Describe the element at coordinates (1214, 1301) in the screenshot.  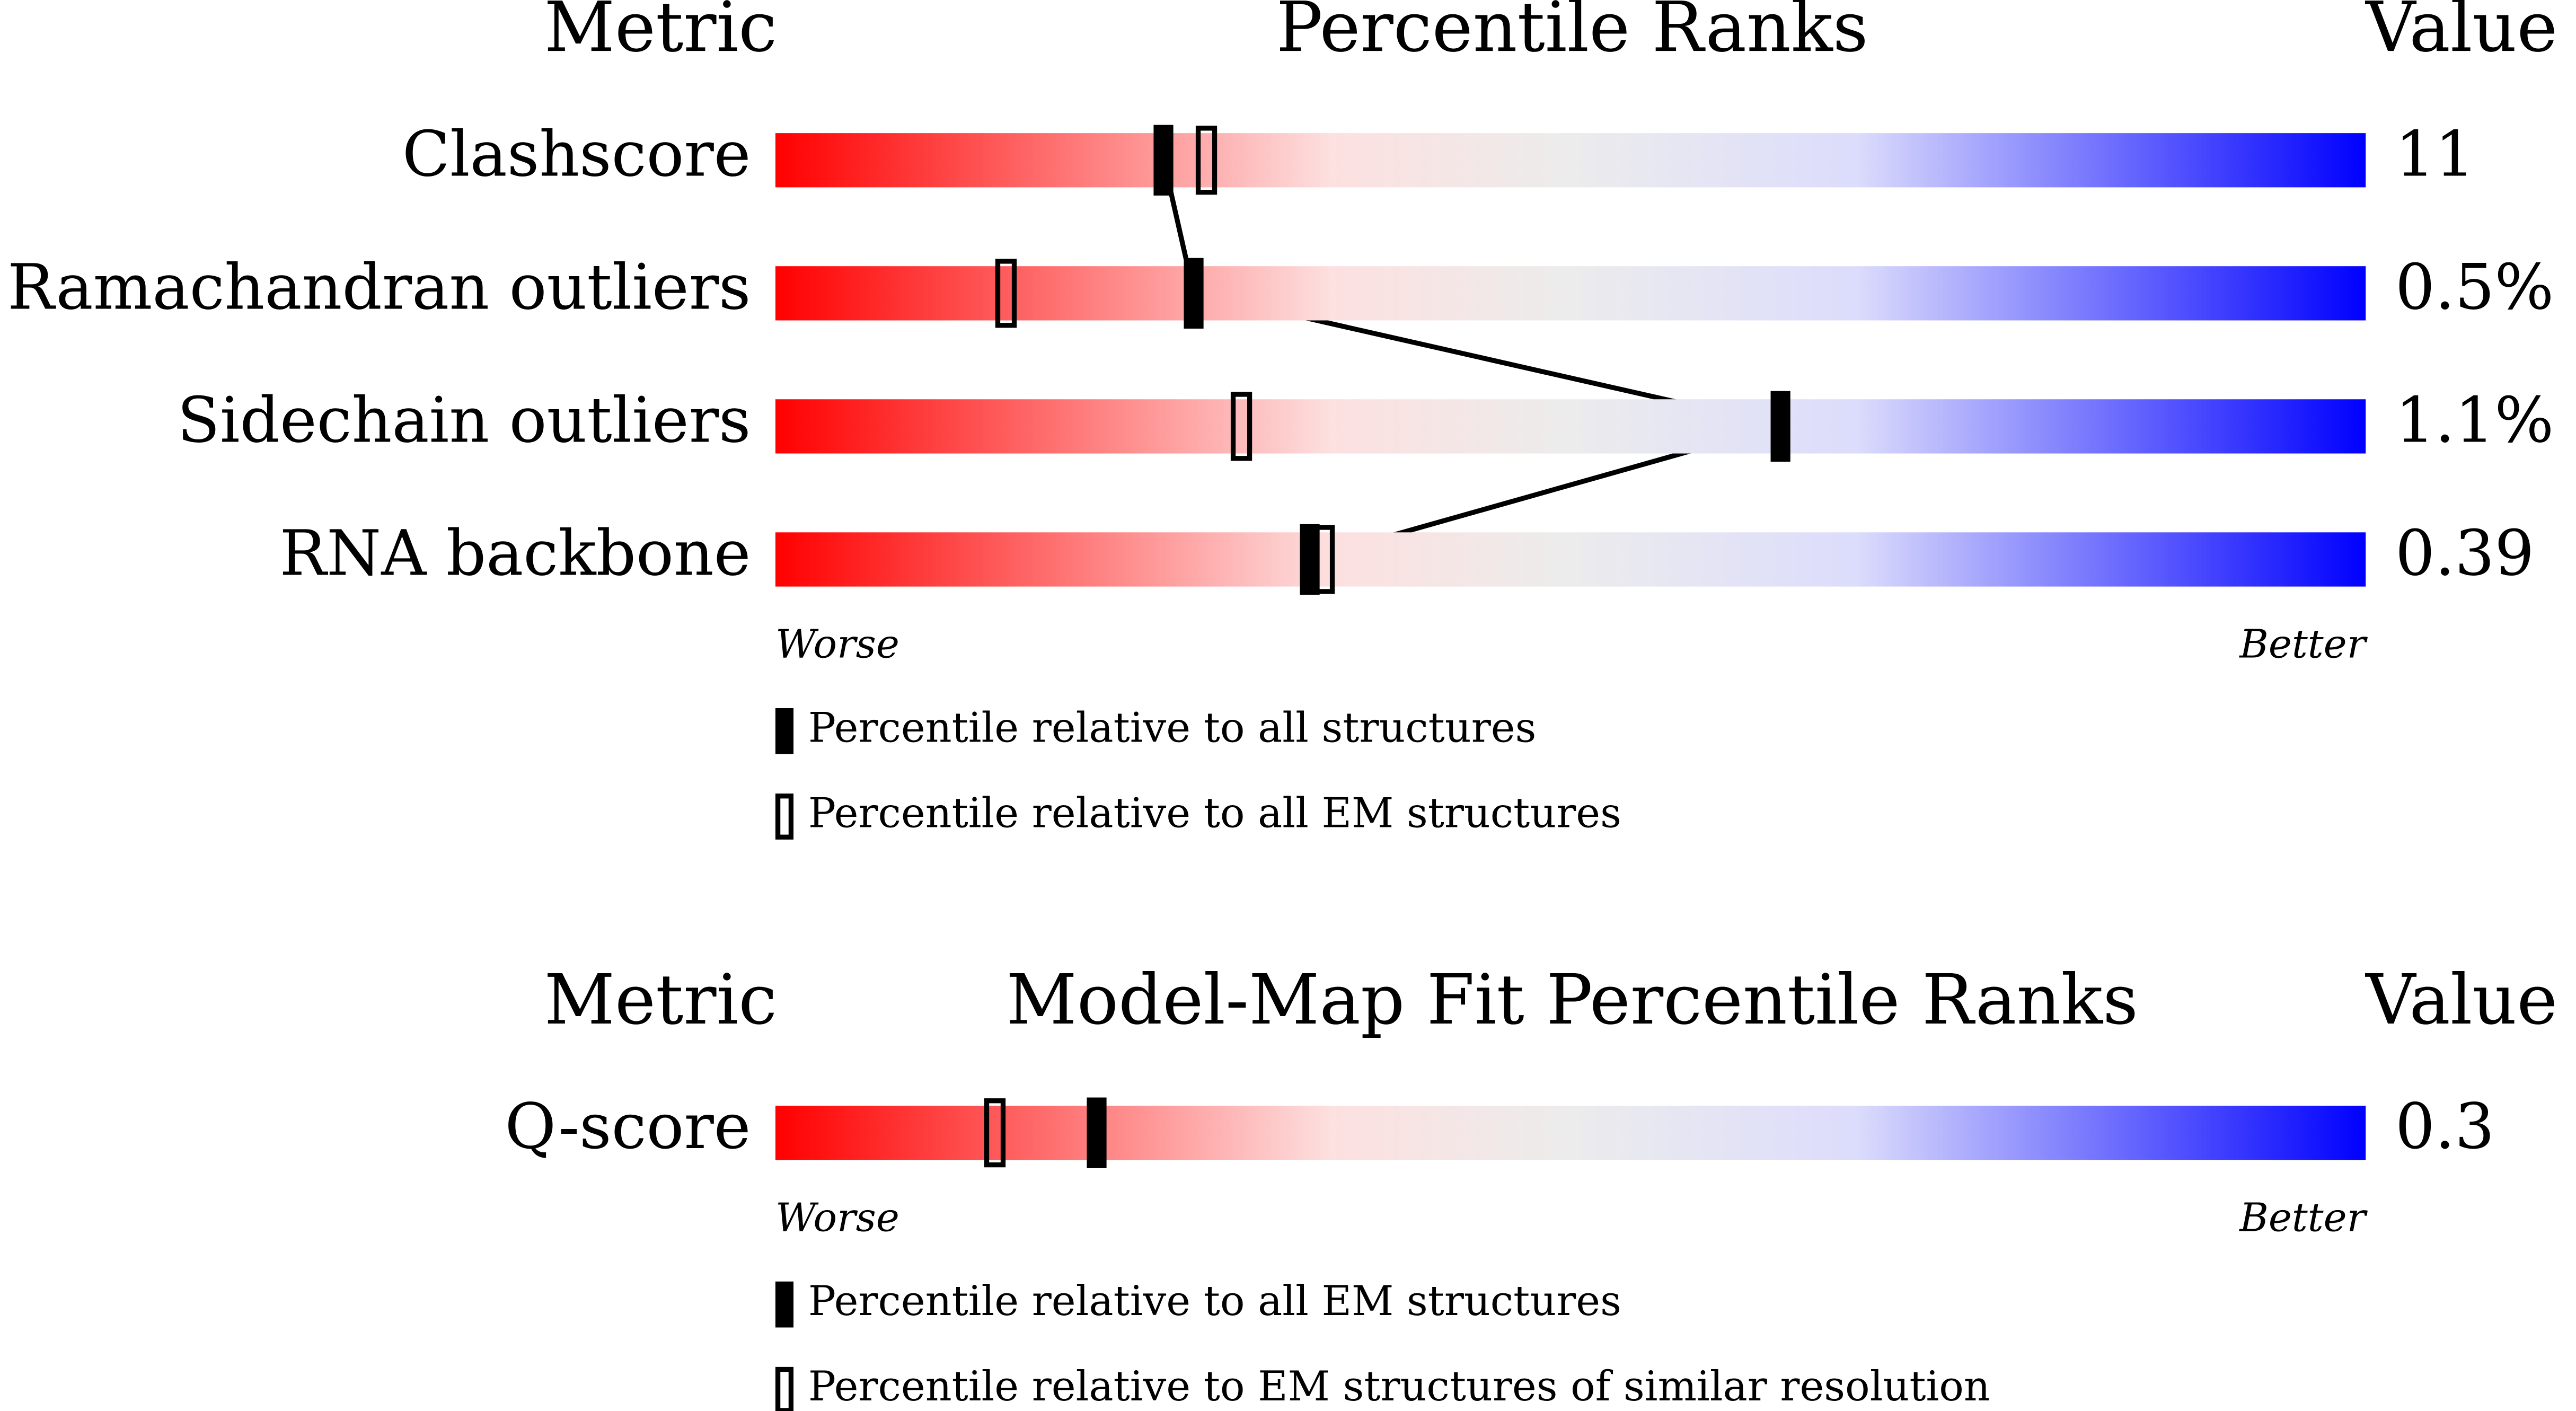
I see `legend-filled: Percentile relative to all EM structures` at that location.